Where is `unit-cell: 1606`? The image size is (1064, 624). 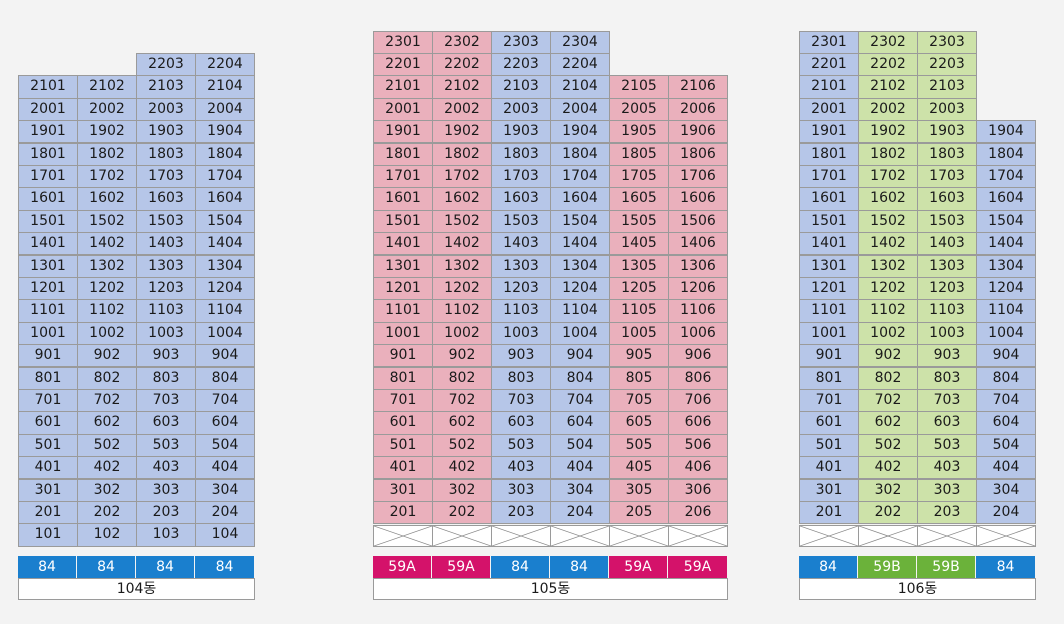
unit-cell: 1606 is located at coordinates (698, 199).